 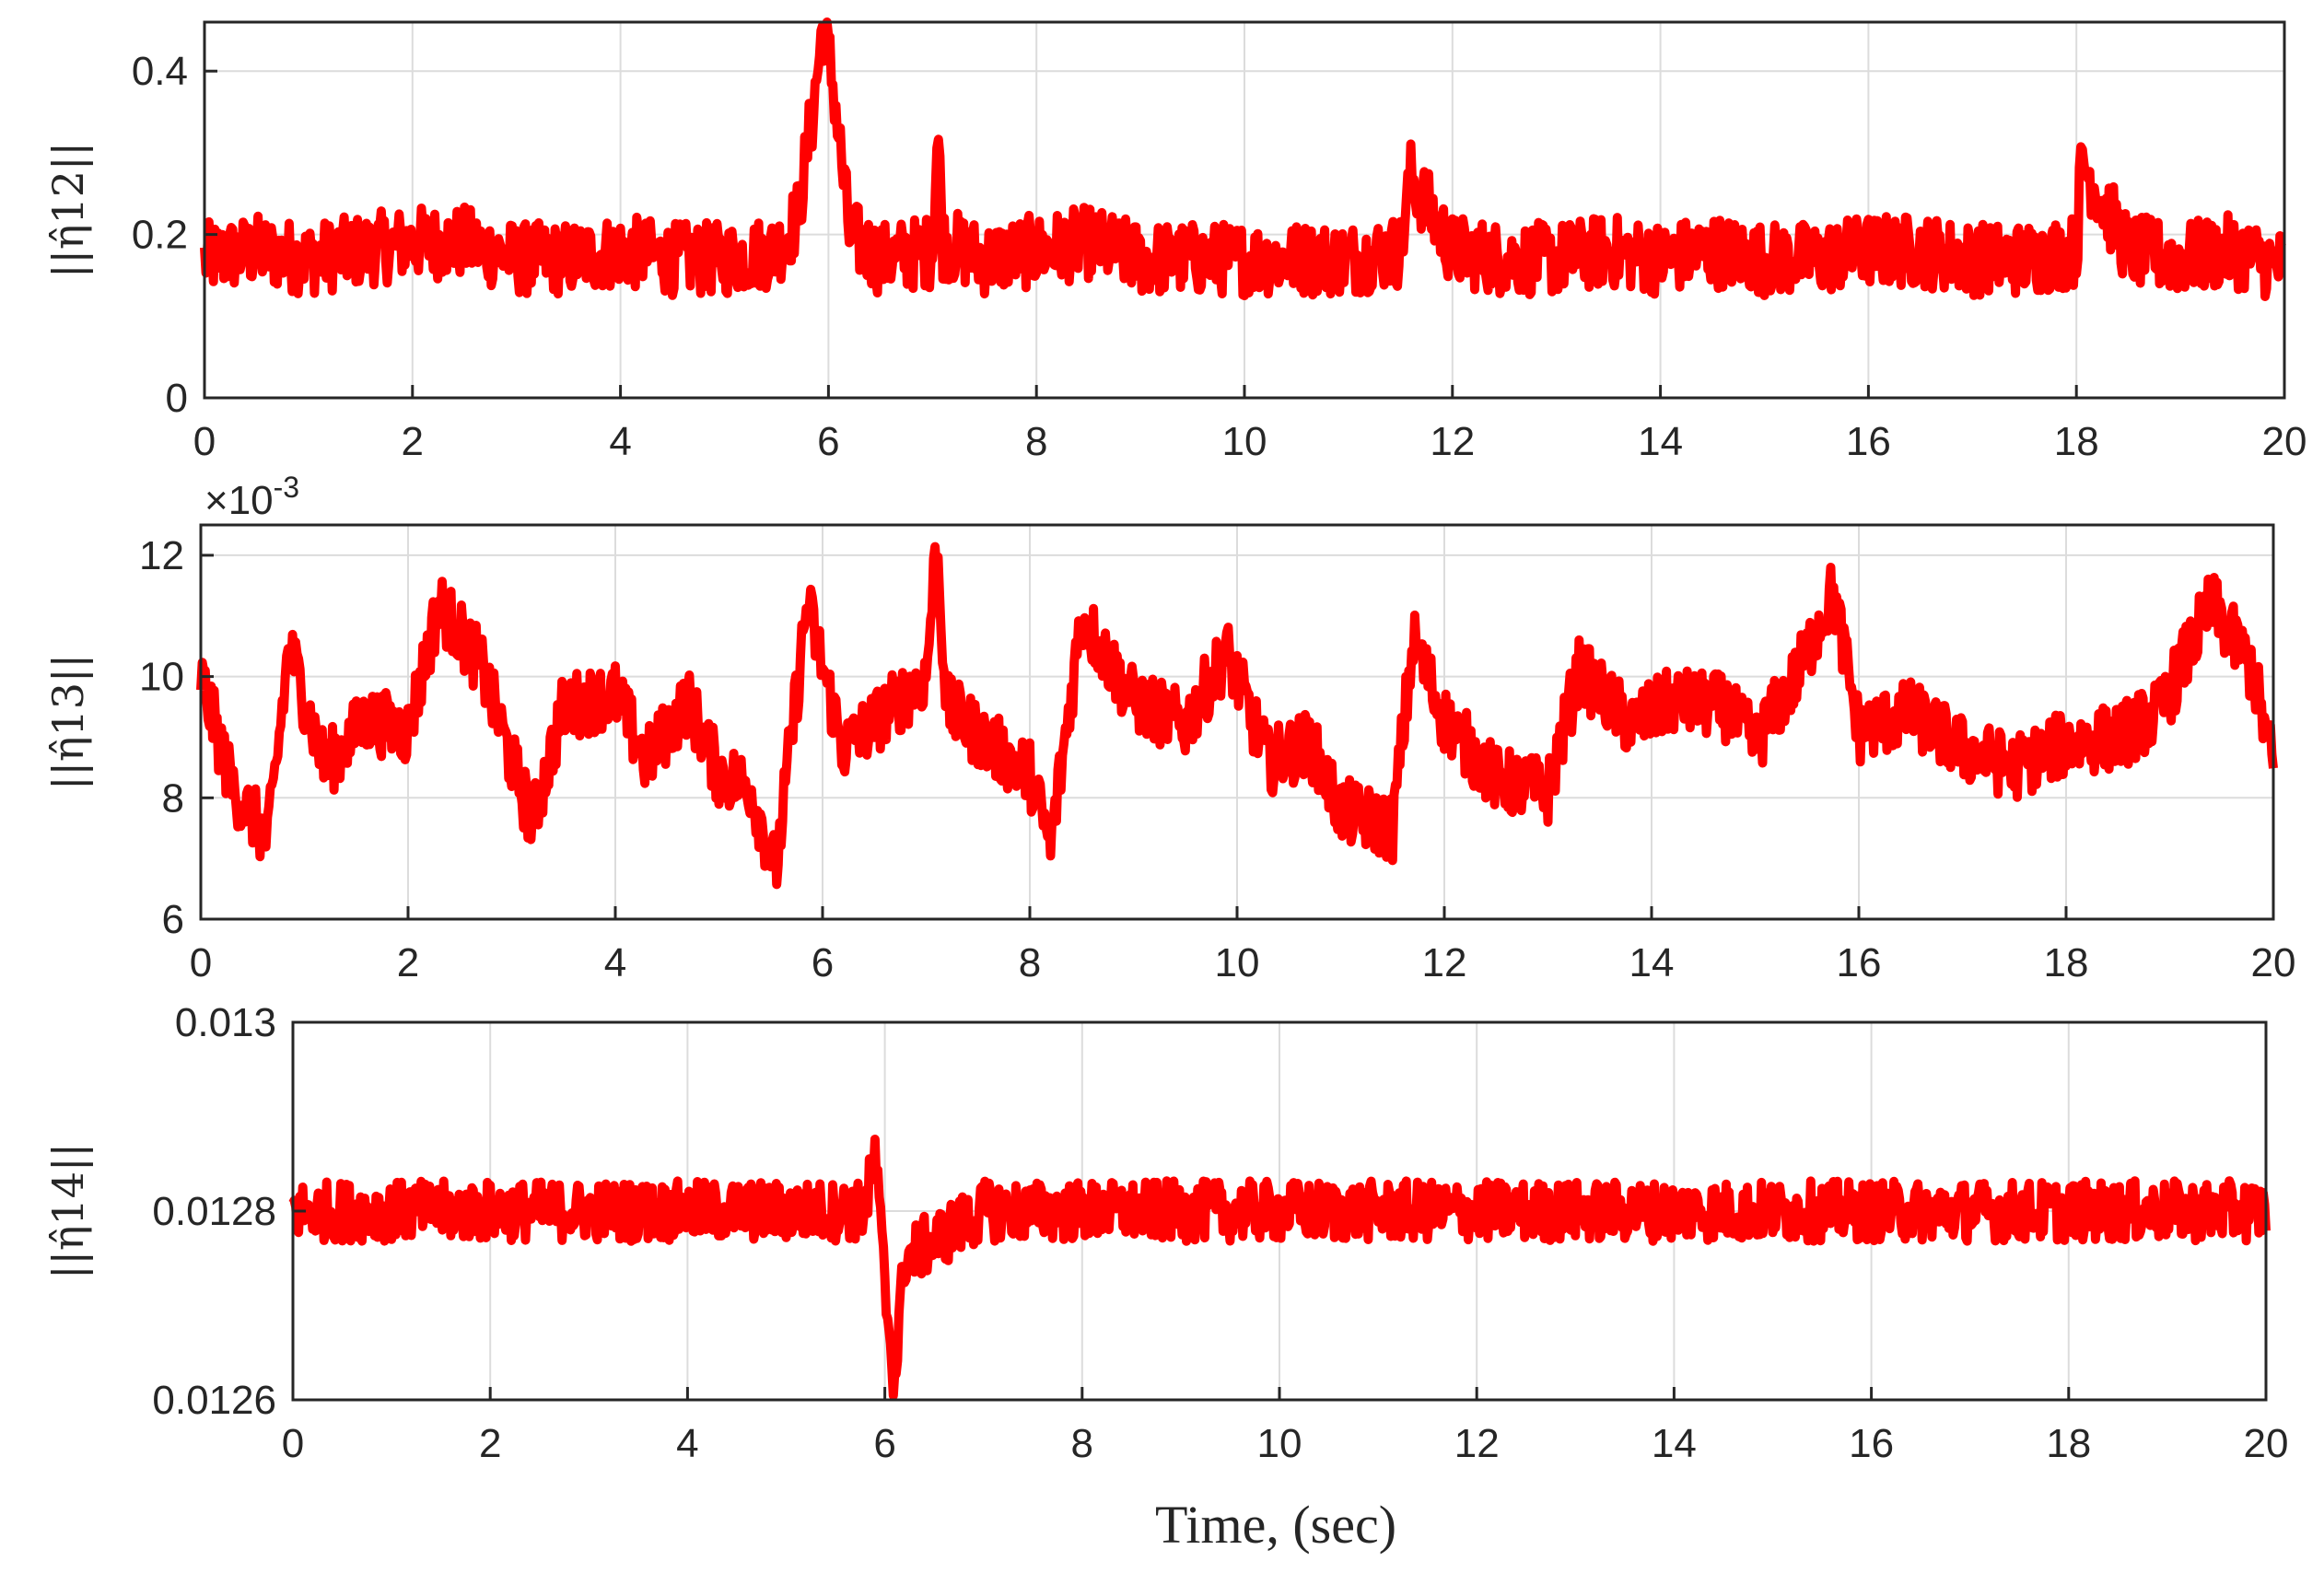 I want to click on y-tick-label: 0.0126, so click(x=214, y=1400).